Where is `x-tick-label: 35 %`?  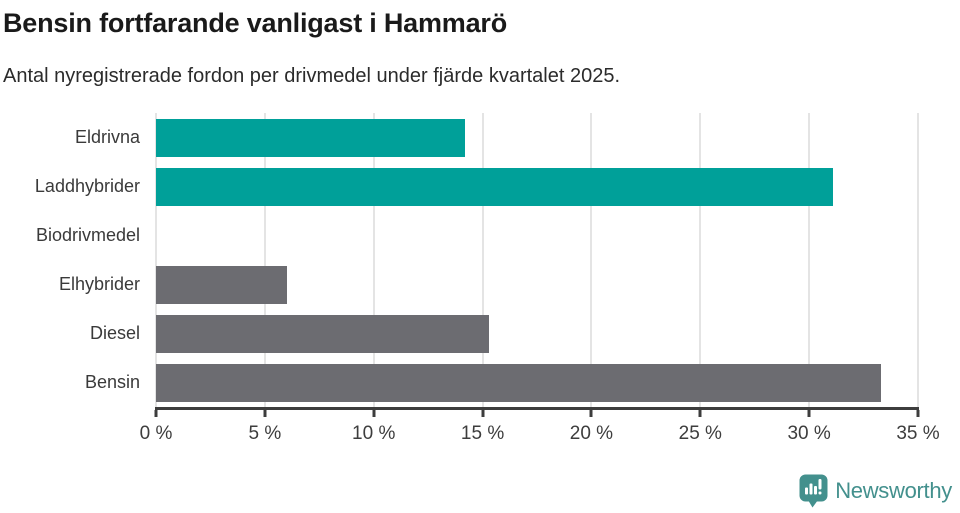 x-tick-label: 35 % is located at coordinates (918, 434).